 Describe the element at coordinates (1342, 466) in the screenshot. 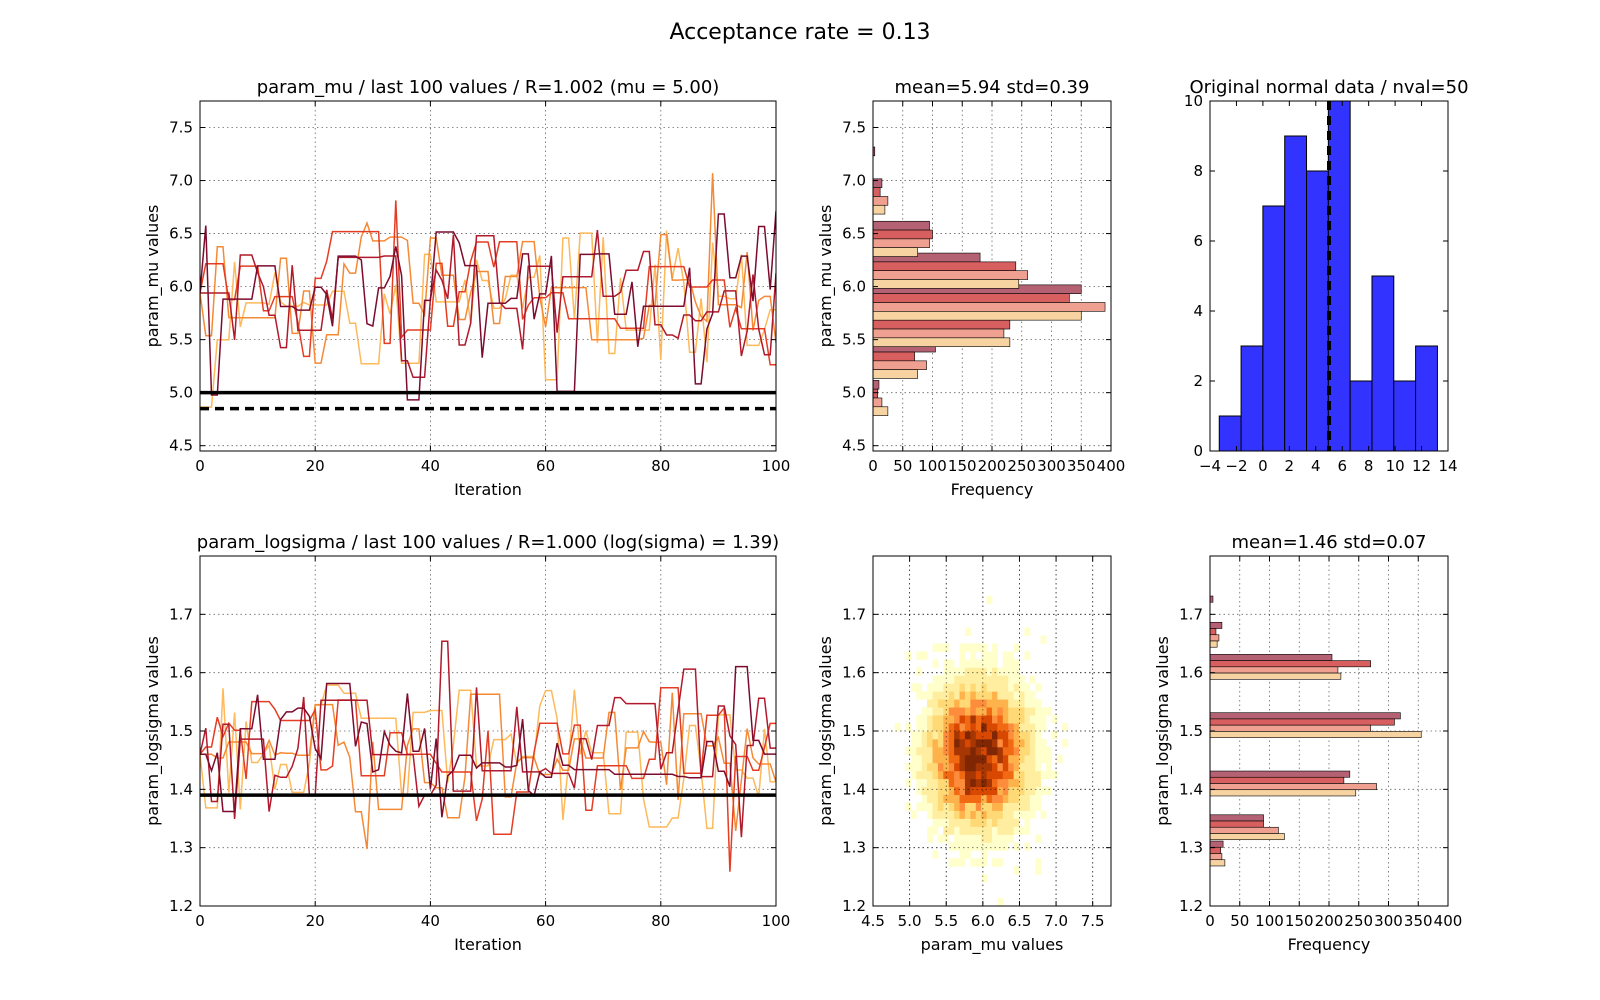

I see `x-tick-label: 6` at that location.